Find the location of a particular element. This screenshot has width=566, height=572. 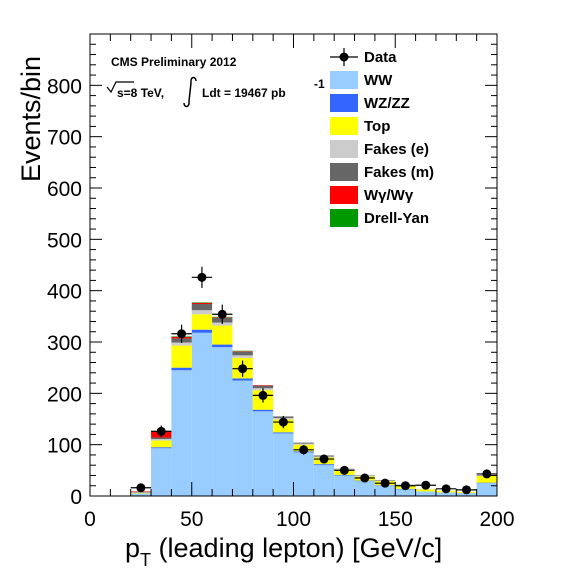

legend-swatch-ww is located at coordinates (344, 80).